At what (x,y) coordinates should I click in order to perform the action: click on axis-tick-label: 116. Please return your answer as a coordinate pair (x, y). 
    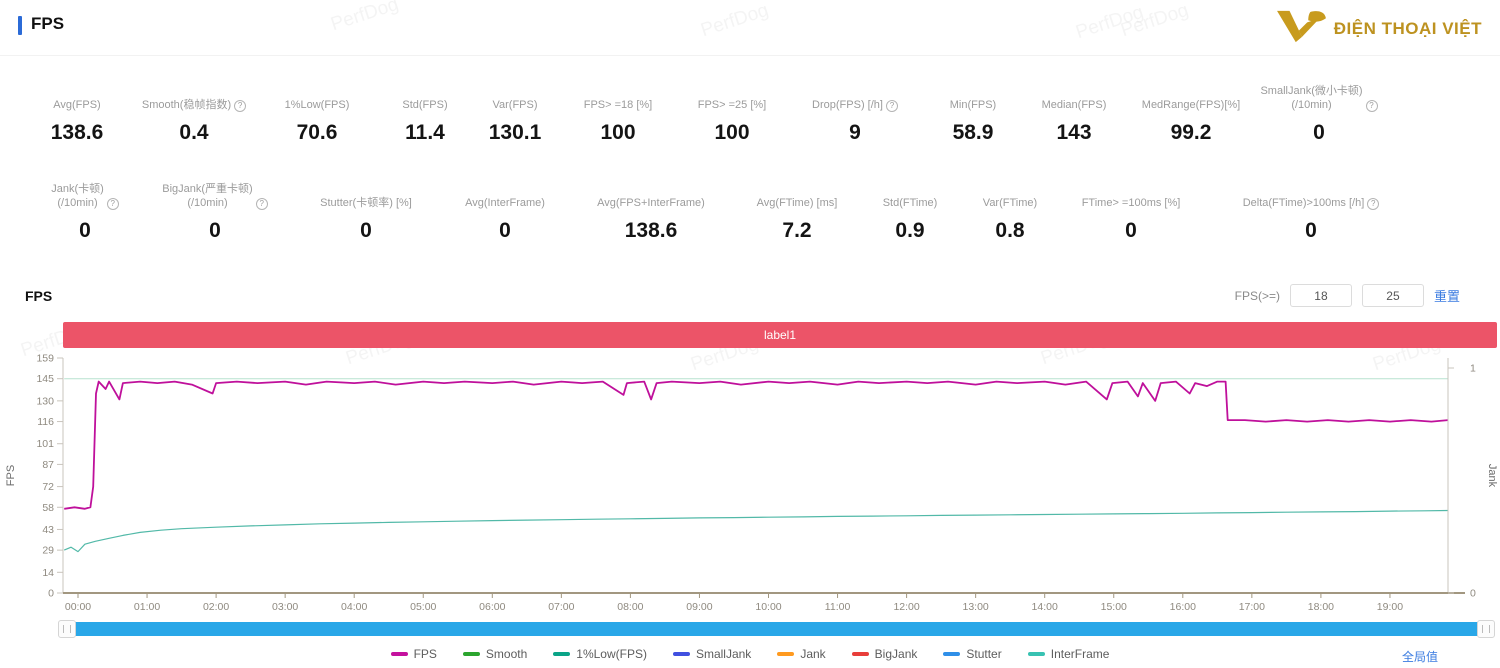
    Looking at the image, I should click on (45, 422).